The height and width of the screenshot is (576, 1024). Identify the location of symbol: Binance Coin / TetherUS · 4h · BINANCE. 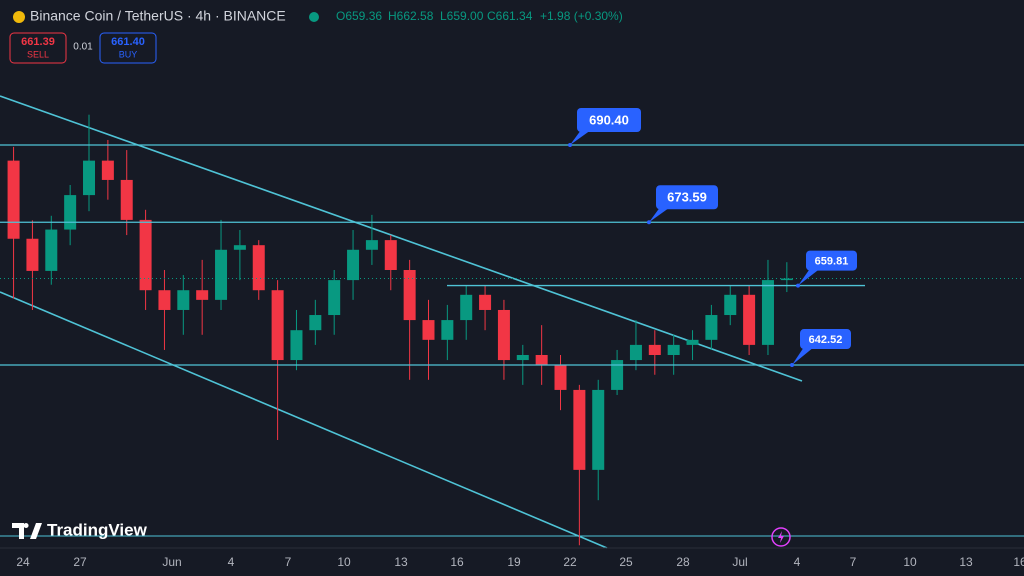
(158, 16).